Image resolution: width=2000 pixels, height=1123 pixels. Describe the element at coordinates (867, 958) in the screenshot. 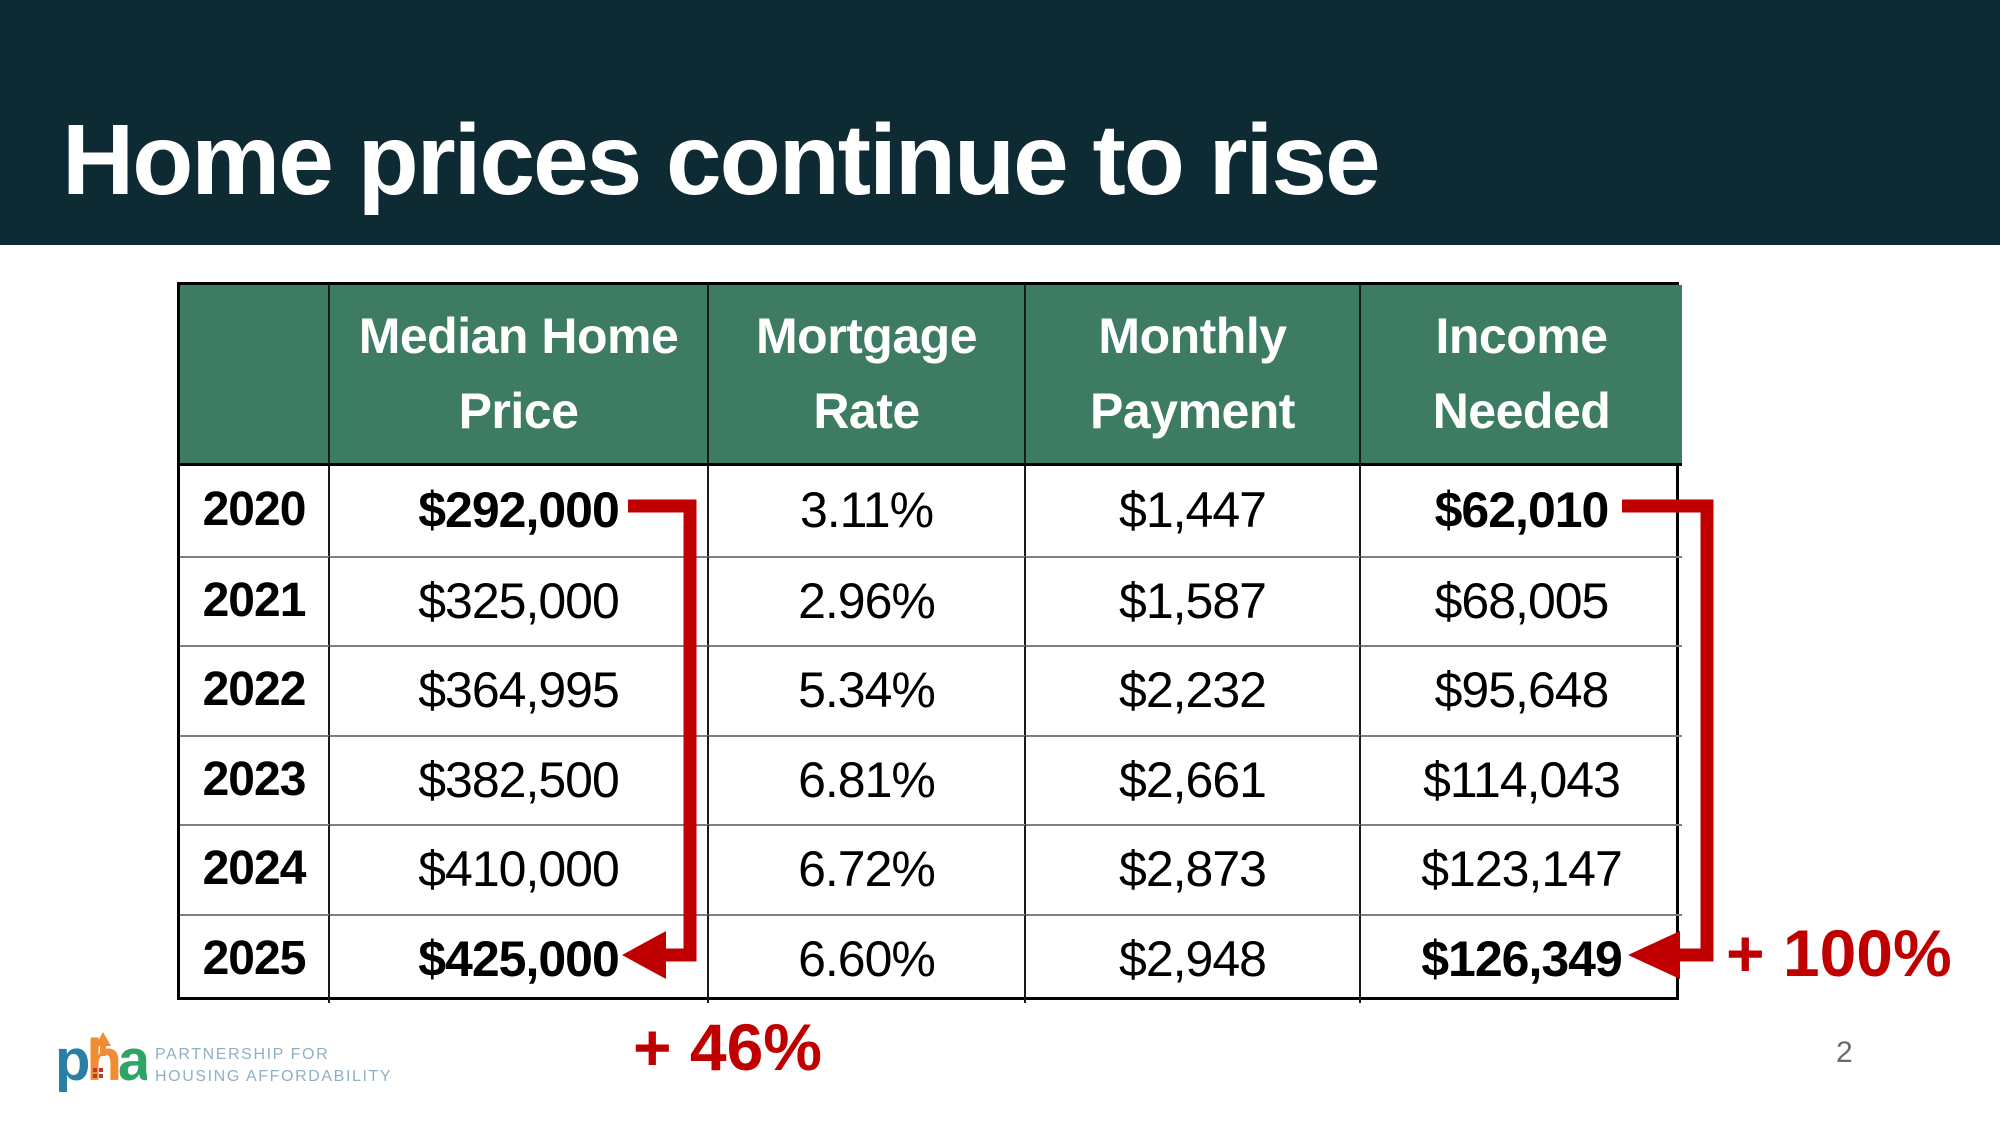

I see `mortgage-rate-cell: 6.60%` at that location.